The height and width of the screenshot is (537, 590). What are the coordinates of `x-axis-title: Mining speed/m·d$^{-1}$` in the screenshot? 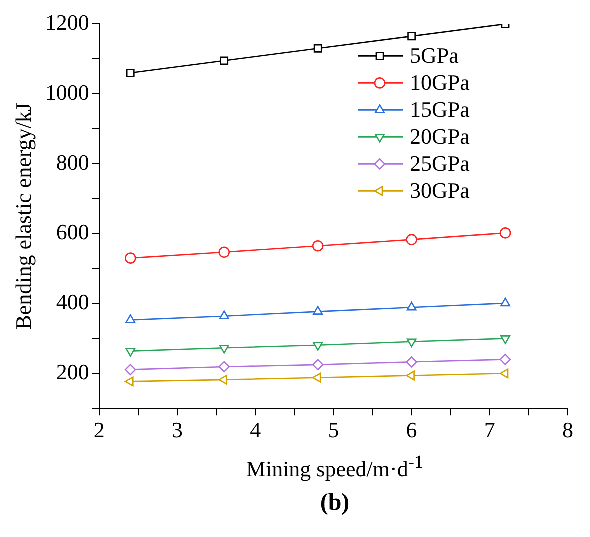 It's located at (335, 467).